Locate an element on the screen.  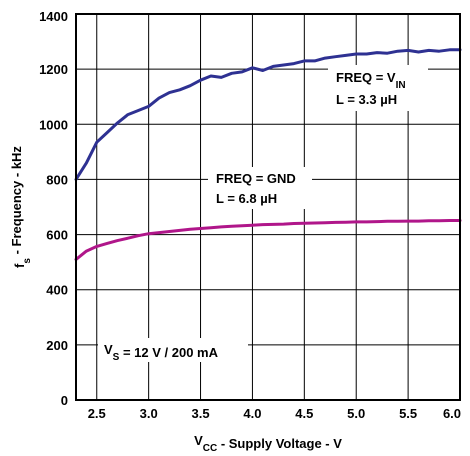
y-tick-label: 0 is located at coordinates (64, 400).